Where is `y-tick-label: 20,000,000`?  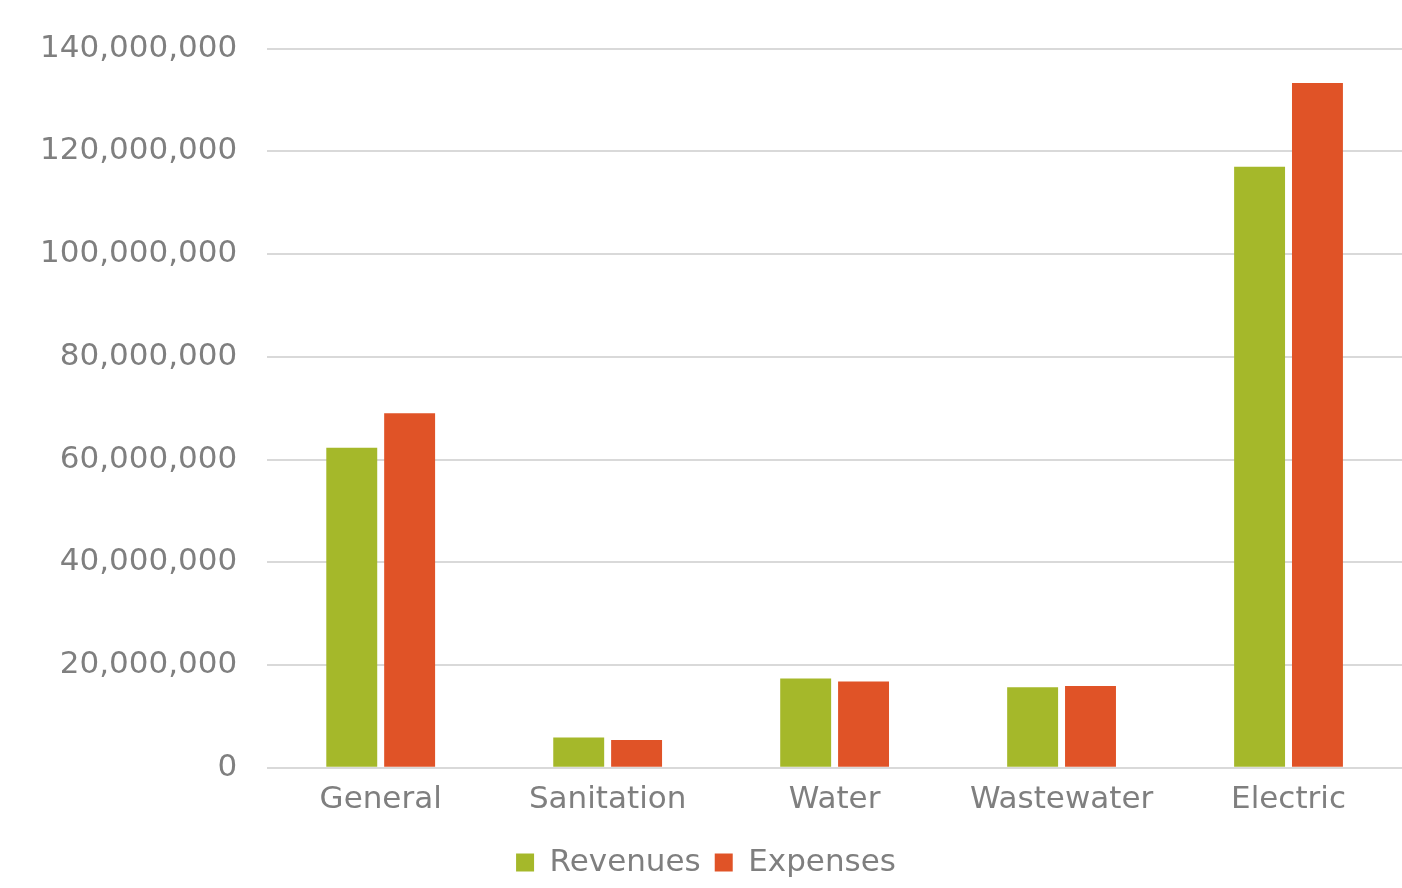 y-tick-label: 20,000,000 is located at coordinates (148, 662).